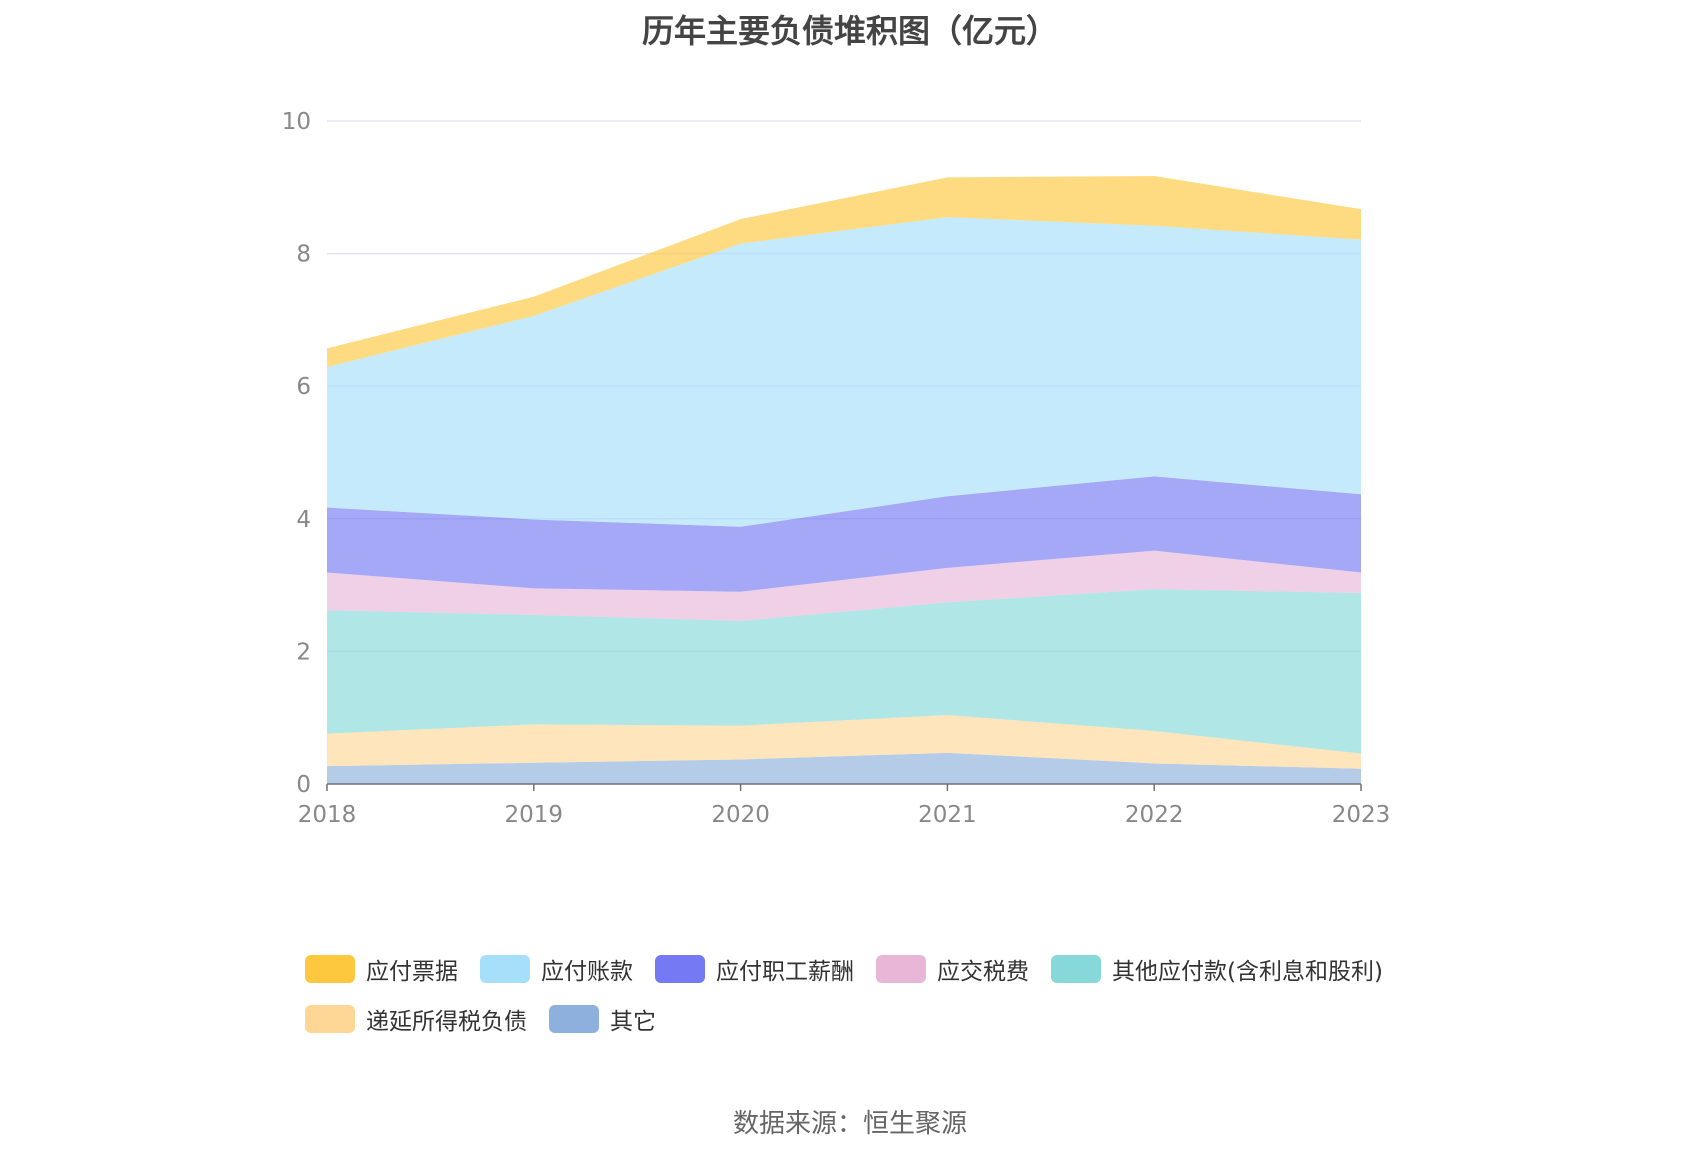 The height and width of the screenshot is (1150, 1700). I want to click on x-tick-label: 2022, so click(1154, 815).